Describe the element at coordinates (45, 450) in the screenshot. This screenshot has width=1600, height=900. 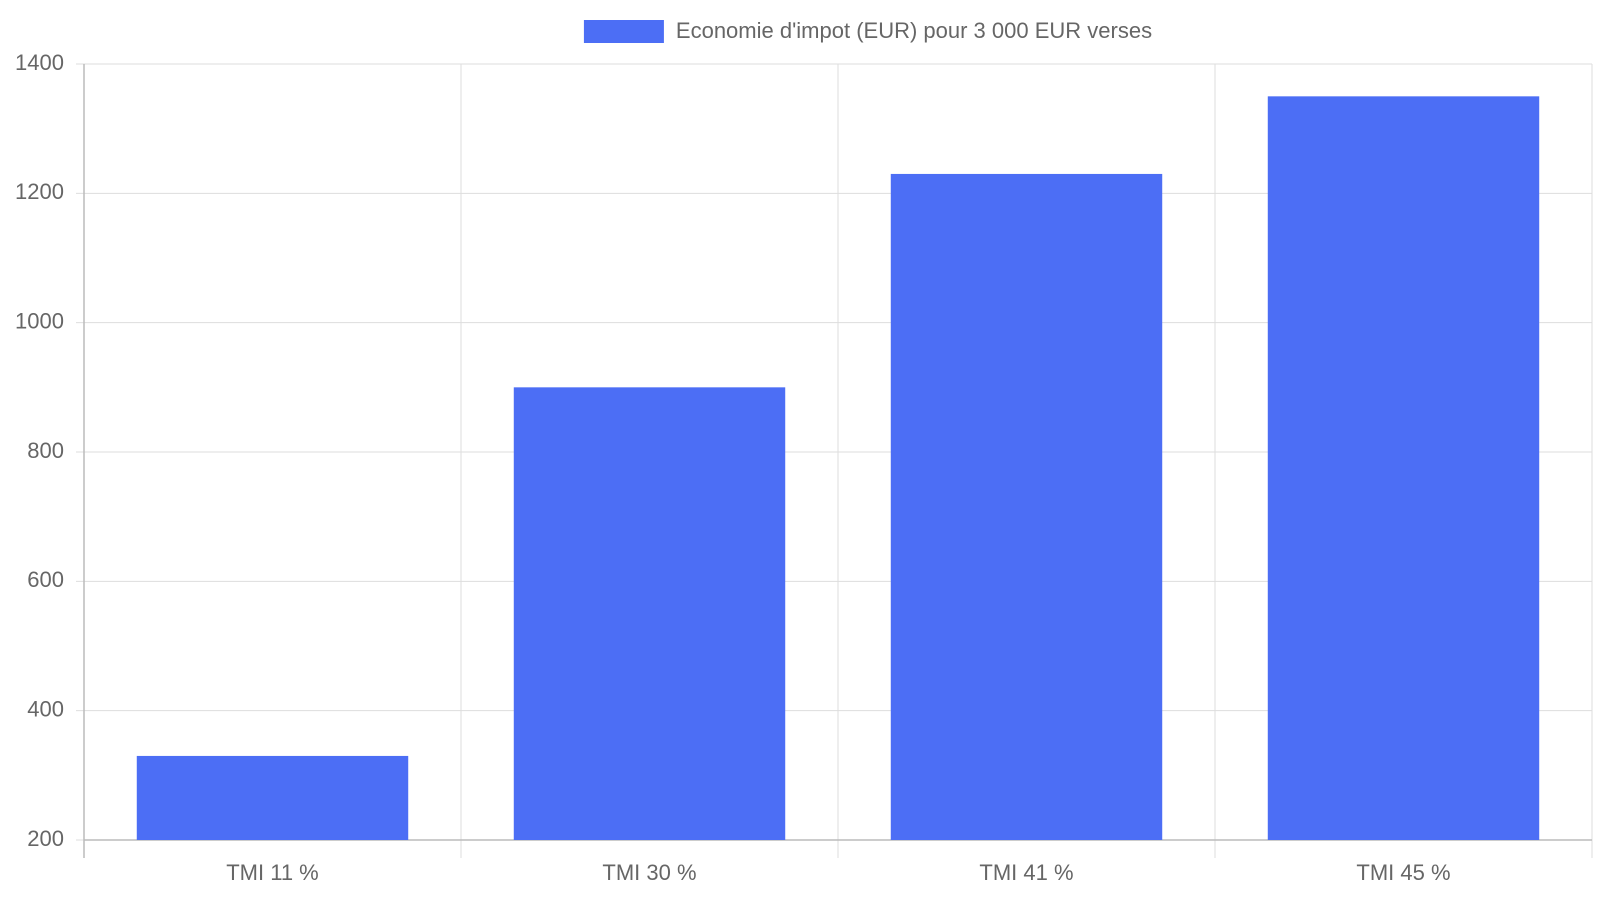
I see `y-tick-label: 800` at that location.